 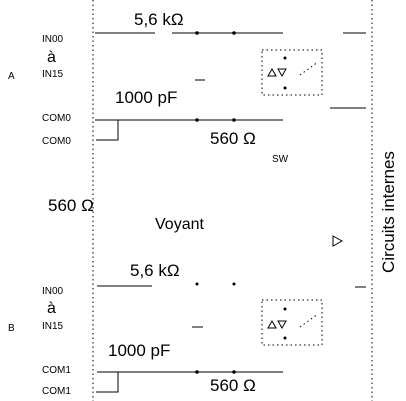 What do you see at coordinates (338, 241) in the screenshot?
I see `led-symbol` at bounding box center [338, 241].